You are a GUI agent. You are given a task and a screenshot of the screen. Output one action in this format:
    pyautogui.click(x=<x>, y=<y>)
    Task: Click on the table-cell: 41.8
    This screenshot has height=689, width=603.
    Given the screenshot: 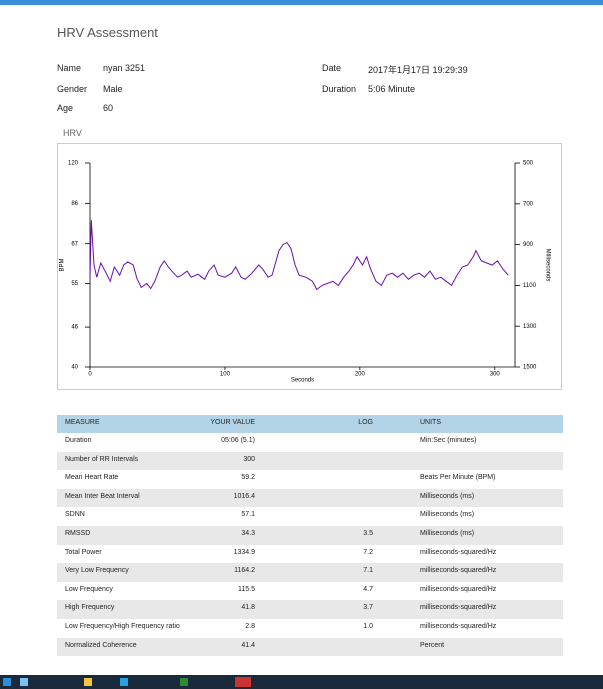 What is the action you would take?
    pyautogui.click(x=248, y=608)
    